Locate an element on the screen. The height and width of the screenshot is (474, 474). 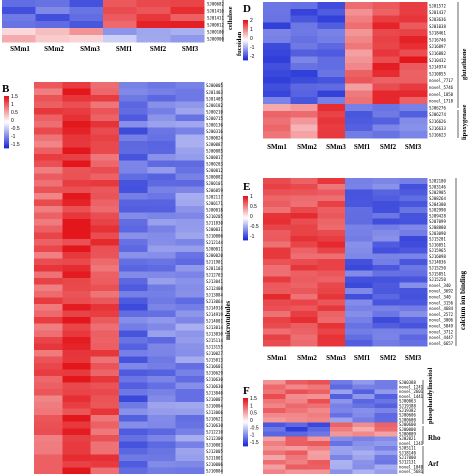
row-label: SJ15250 is located at coordinates (437, 279).